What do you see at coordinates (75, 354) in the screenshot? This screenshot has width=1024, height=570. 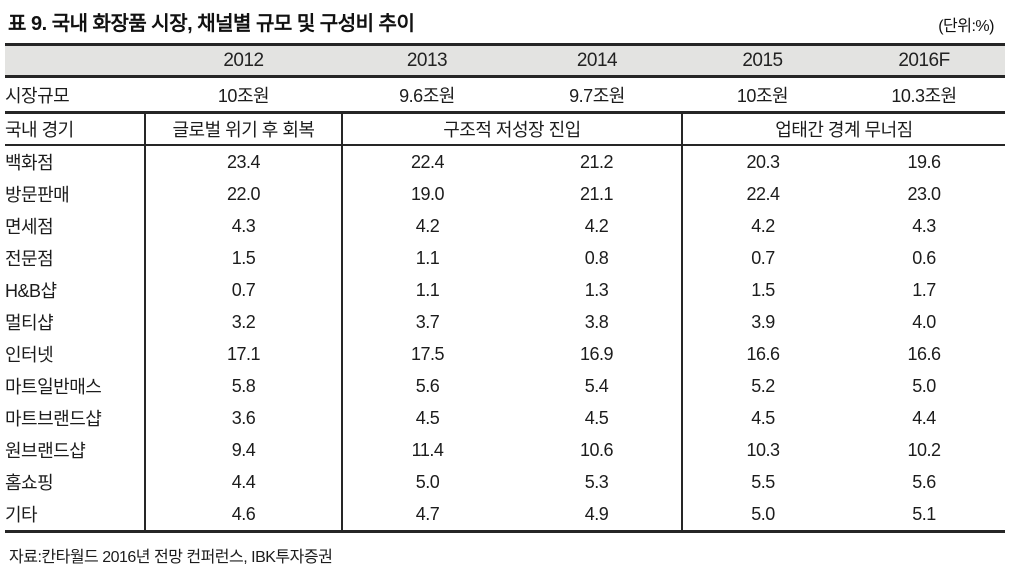 I see `channel-label: 인터넷` at bounding box center [75, 354].